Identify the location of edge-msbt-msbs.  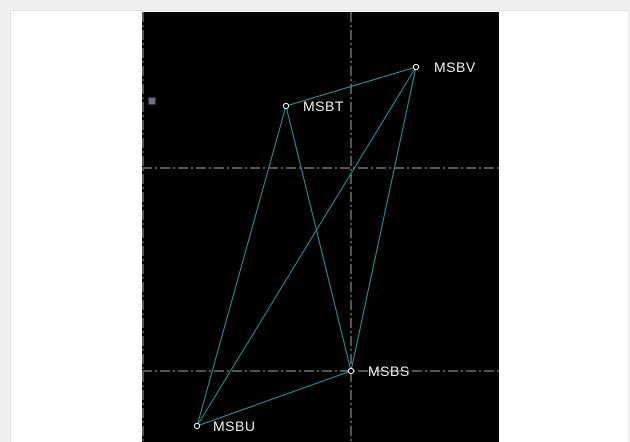
(318, 238).